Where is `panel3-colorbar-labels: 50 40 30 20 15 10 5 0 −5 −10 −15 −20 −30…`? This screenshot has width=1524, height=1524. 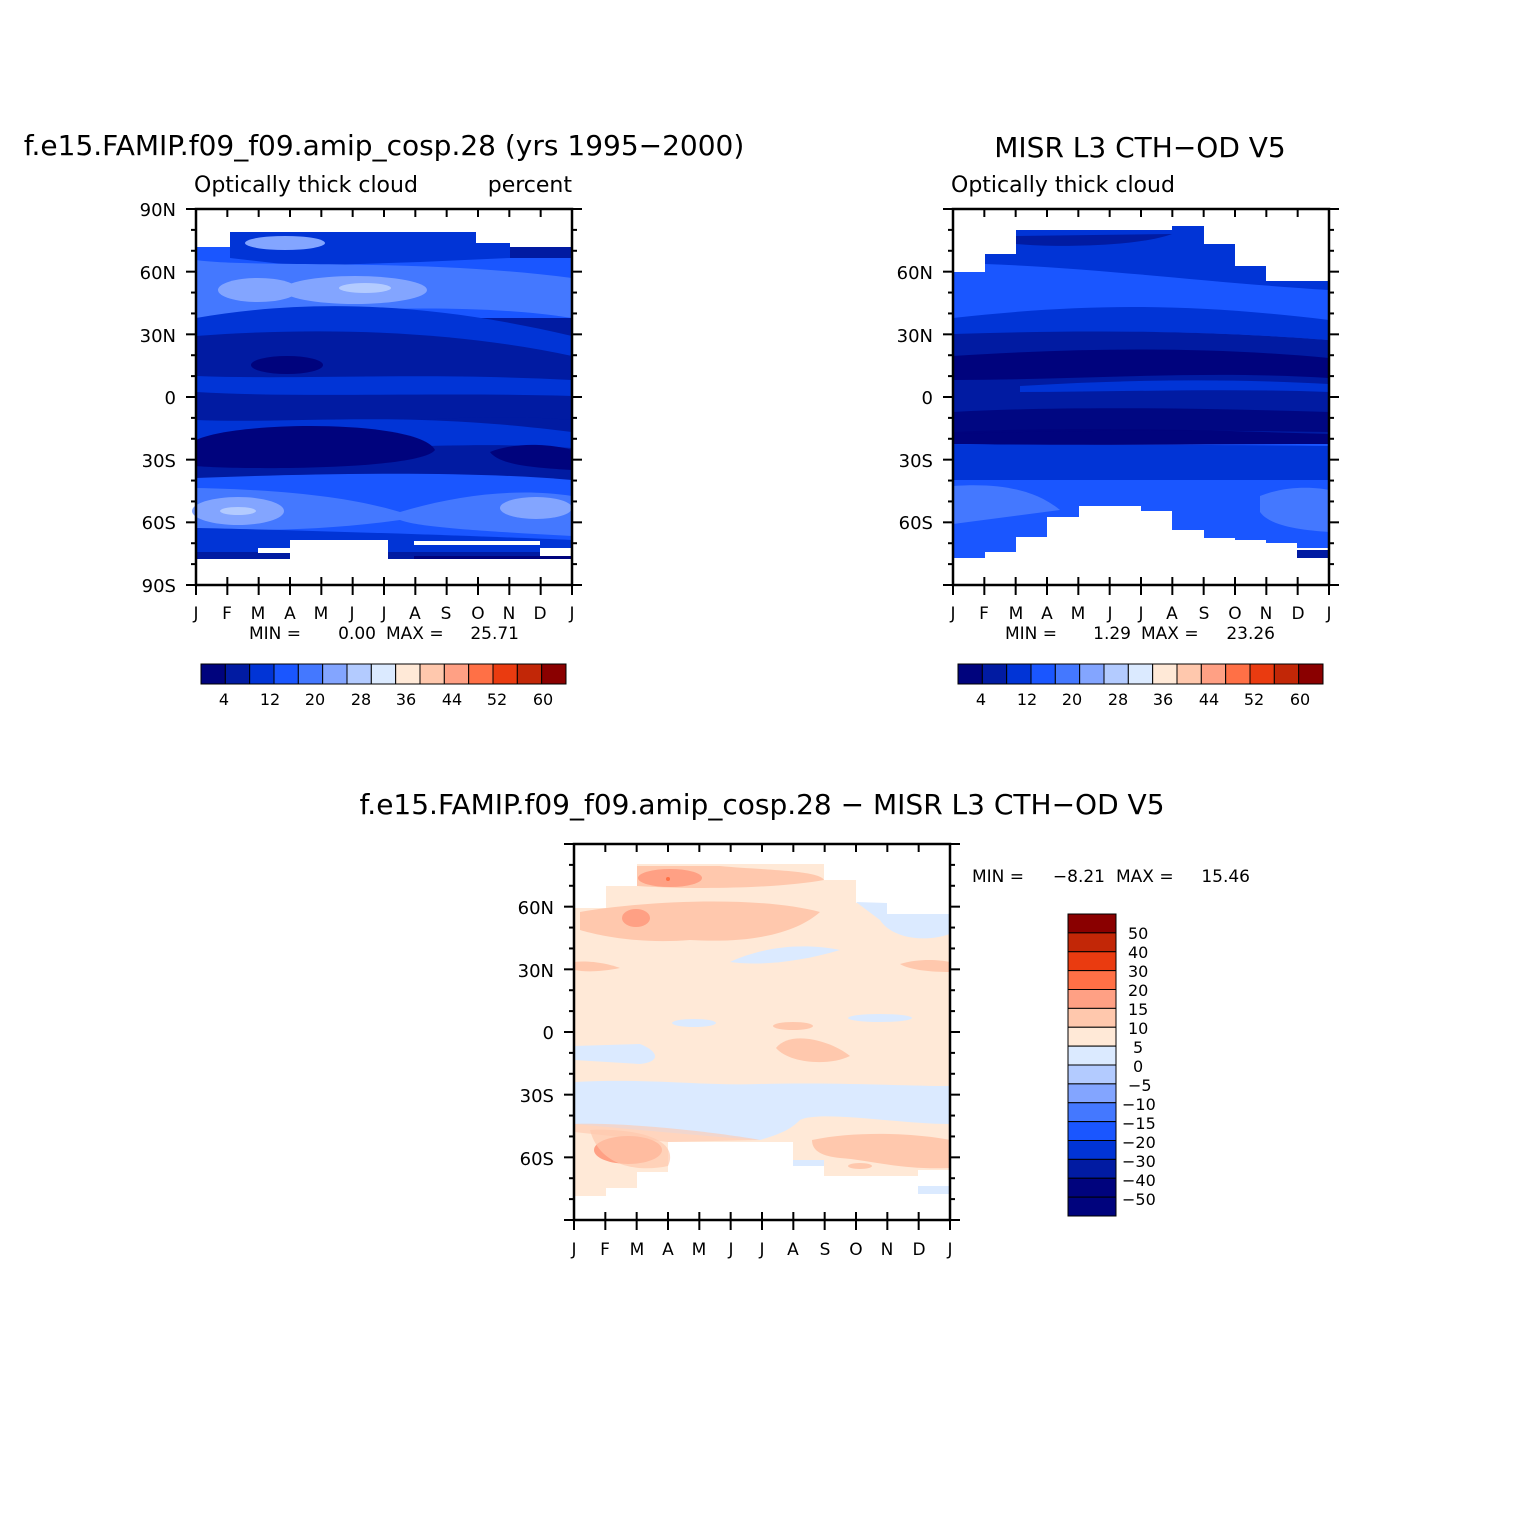 panel3-colorbar-labels: 50 40 30 20 15 10 5 0 −5 −10 −15 −20 −30… is located at coordinates (1139, 1066).